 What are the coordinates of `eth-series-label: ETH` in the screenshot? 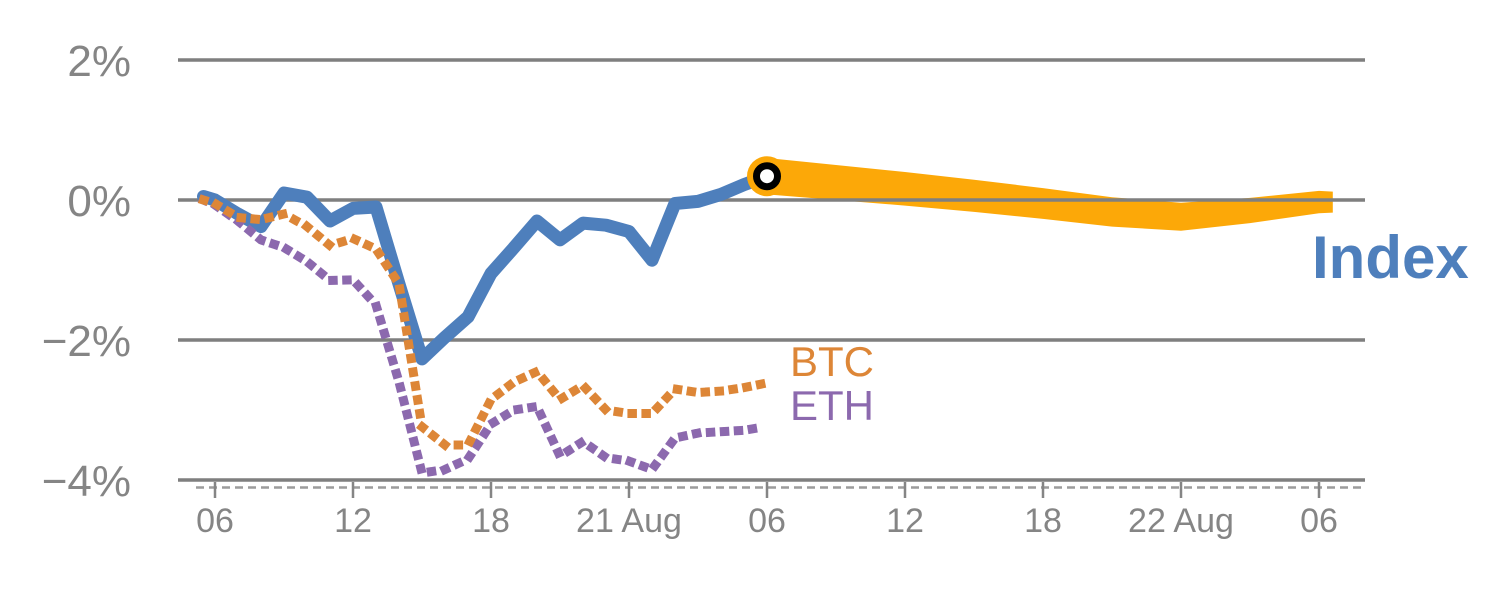 It's located at (832, 405).